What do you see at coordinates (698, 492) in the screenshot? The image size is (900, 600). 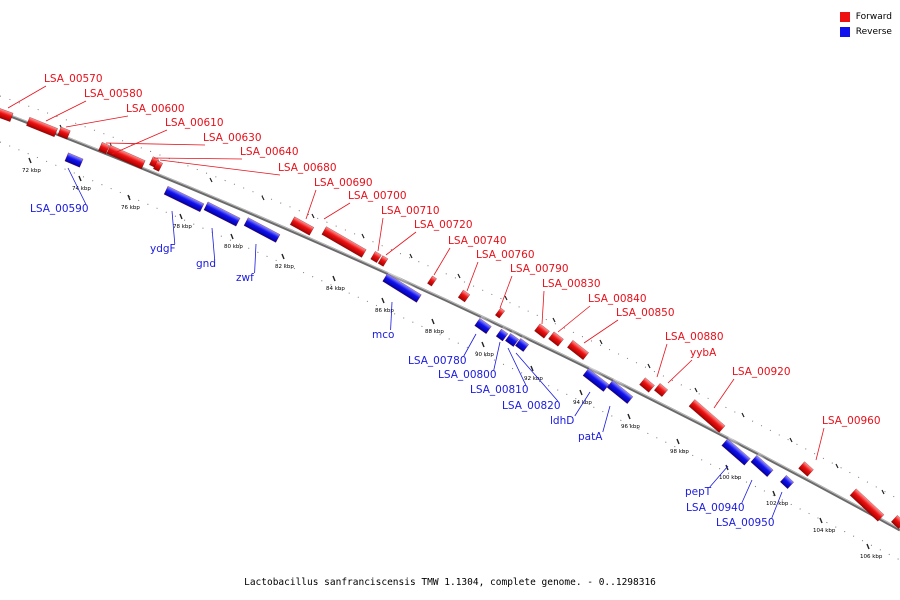 I see `gene-label-pept: pepT` at bounding box center [698, 492].